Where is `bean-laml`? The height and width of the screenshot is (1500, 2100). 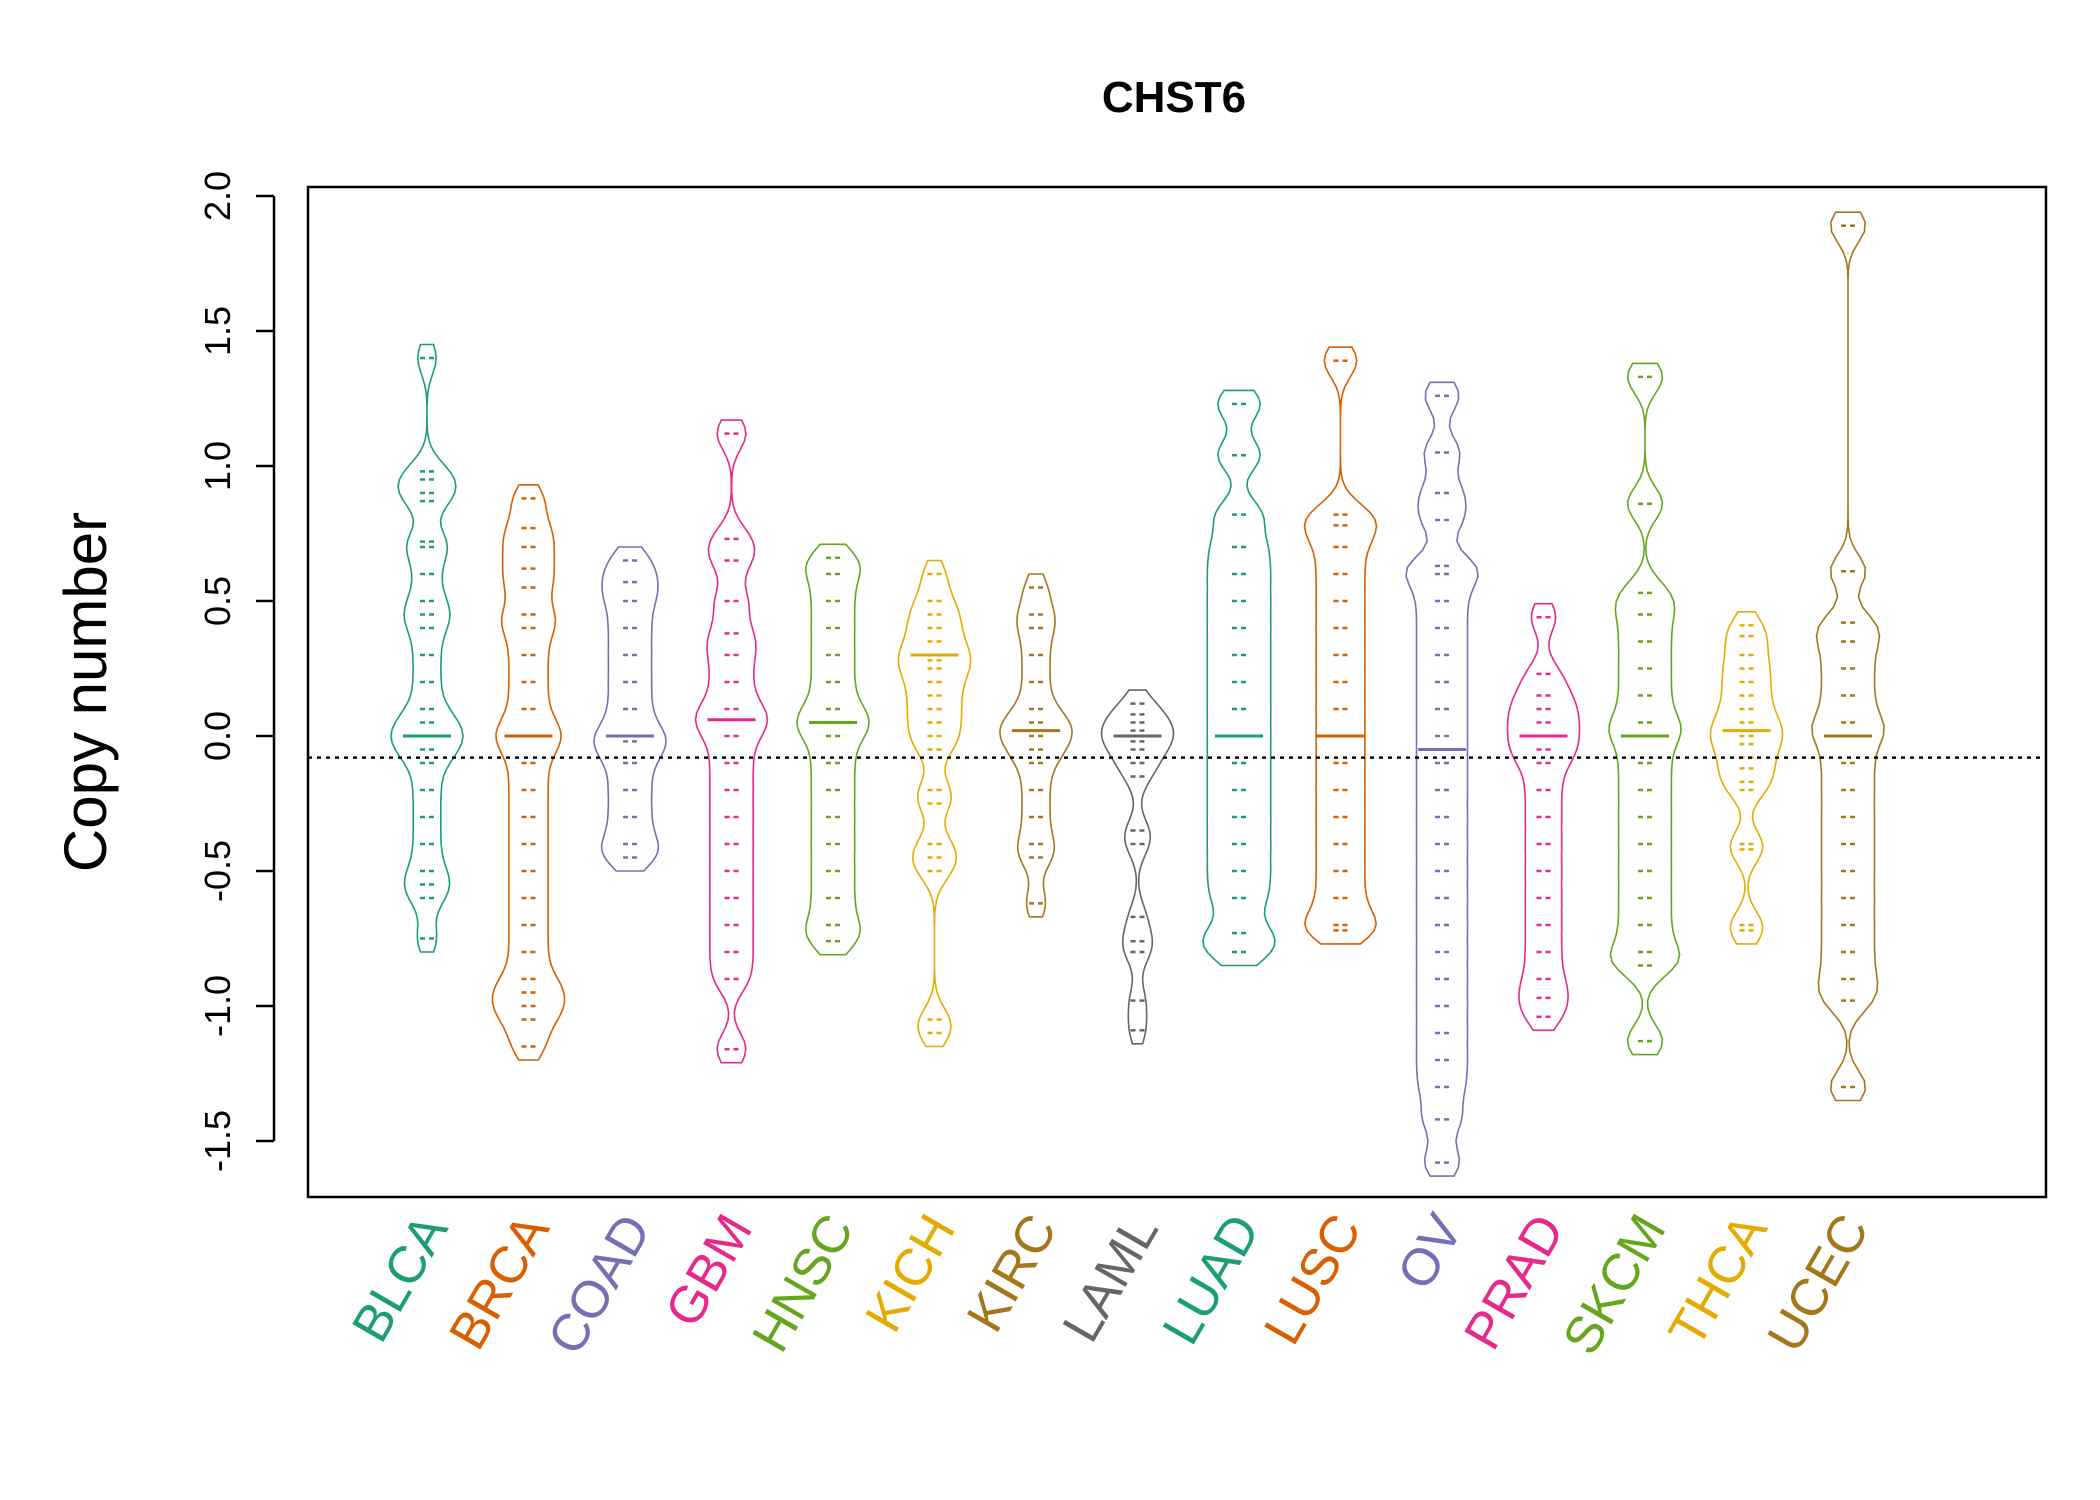
bean-laml is located at coordinates (1137, 867).